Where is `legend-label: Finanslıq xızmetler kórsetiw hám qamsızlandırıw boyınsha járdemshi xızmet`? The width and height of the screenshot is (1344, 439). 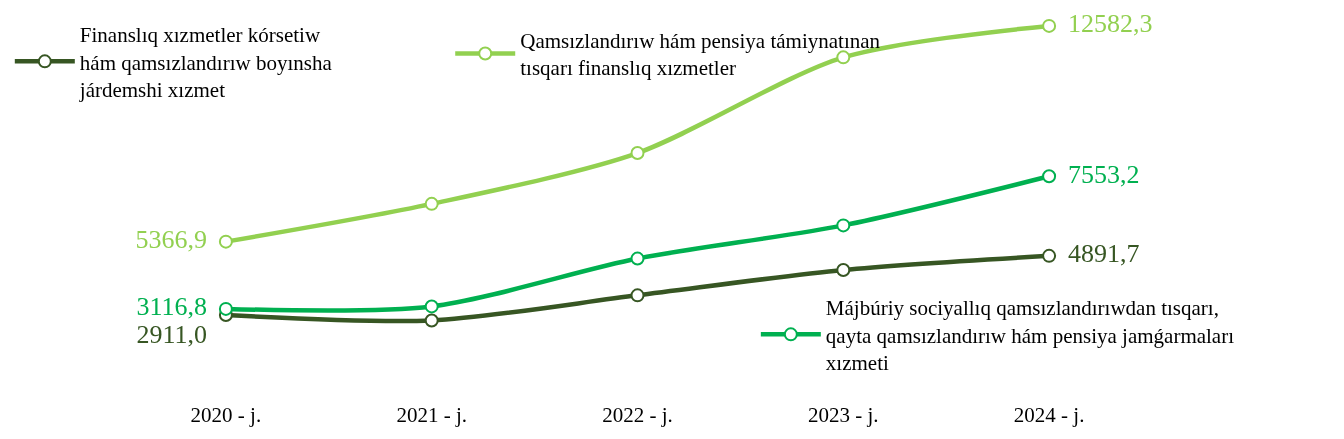
legend-label: Finanslıq xızmetler kórsetiw hám qamsızlandırıw boyınsha járdemshi xızmet is located at coordinates (205, 62).